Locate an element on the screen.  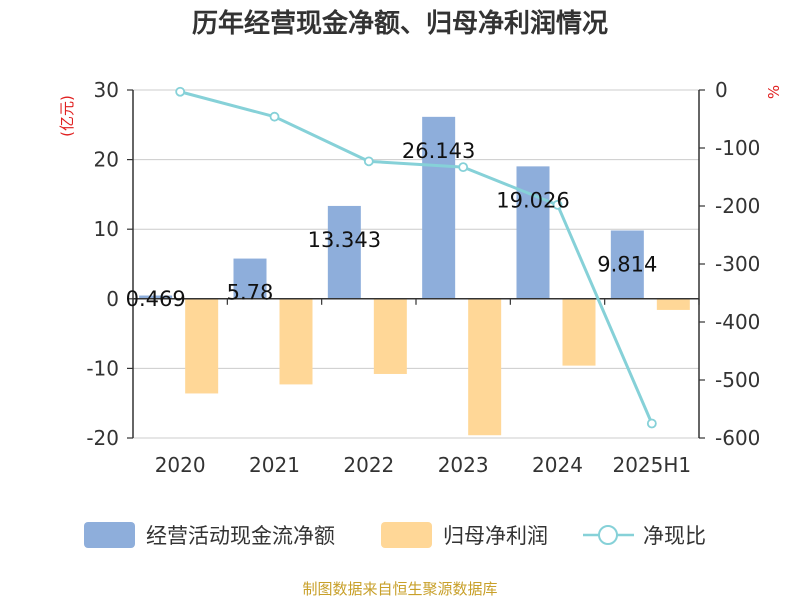
cash-flow-data-label: 0.469 is located at coordinates (156, 299).